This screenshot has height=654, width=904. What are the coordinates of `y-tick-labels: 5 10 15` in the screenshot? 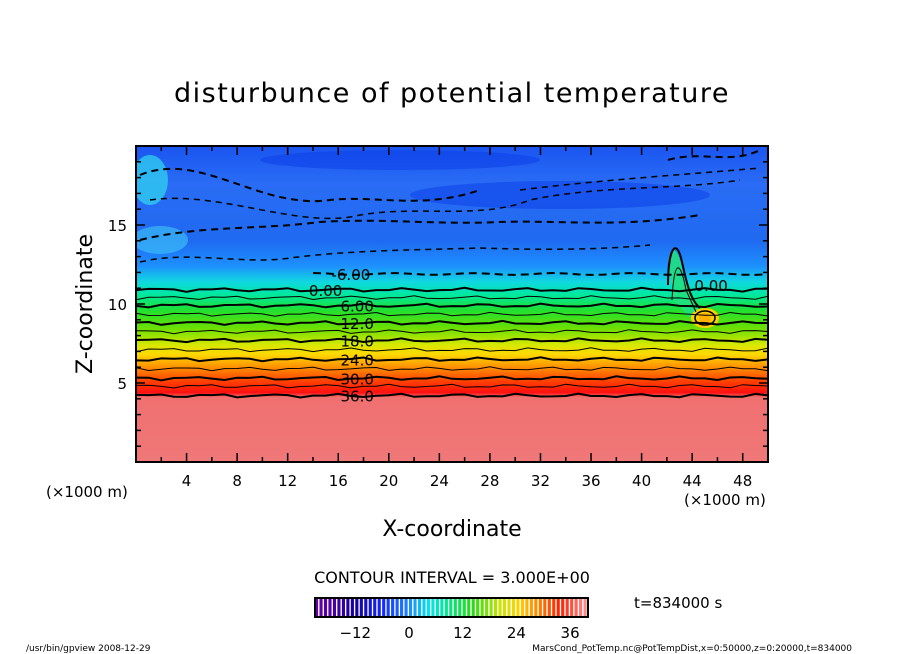 It's located at (117, 305).